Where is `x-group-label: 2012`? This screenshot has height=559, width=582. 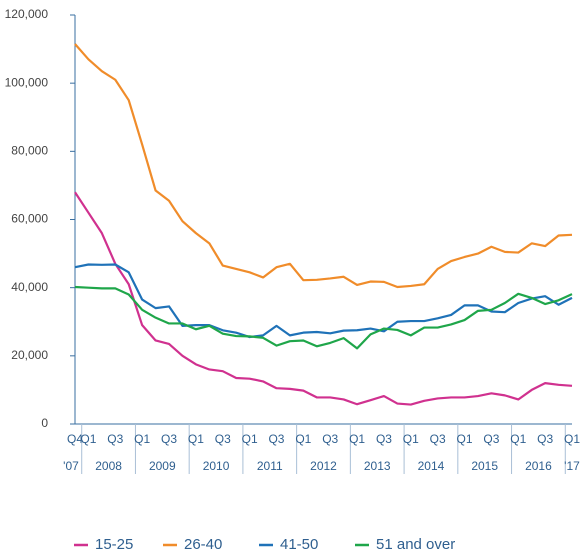 x-group-label: 2012 is located at coordinates (323, 466).